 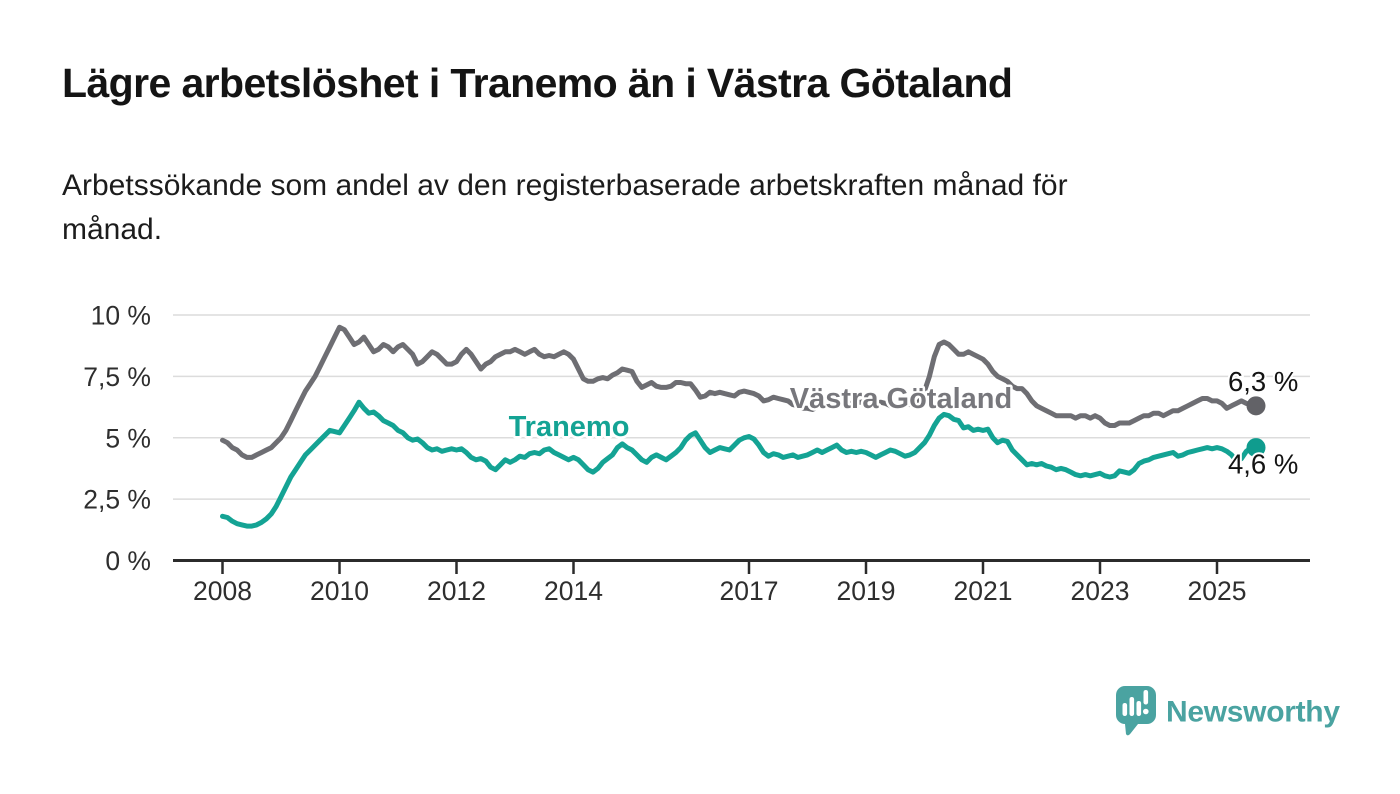 I want to click on y-axis-label: 2,5 %, so click(x=117, y=500).